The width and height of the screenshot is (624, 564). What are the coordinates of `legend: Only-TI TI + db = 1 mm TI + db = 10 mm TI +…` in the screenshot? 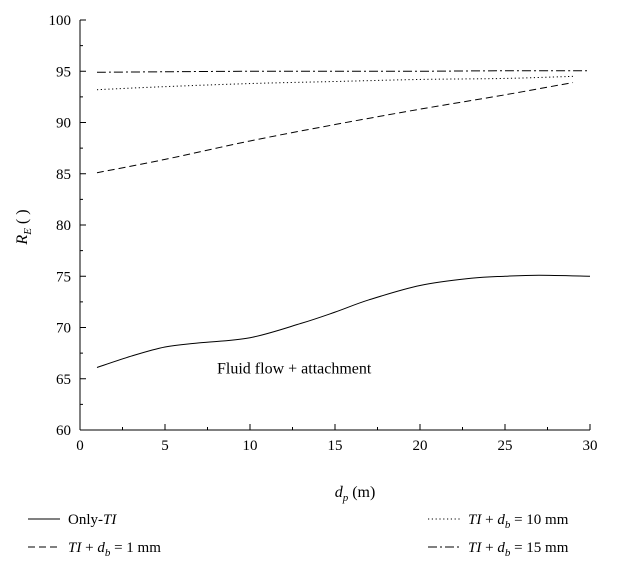 It's located at (298, 535).